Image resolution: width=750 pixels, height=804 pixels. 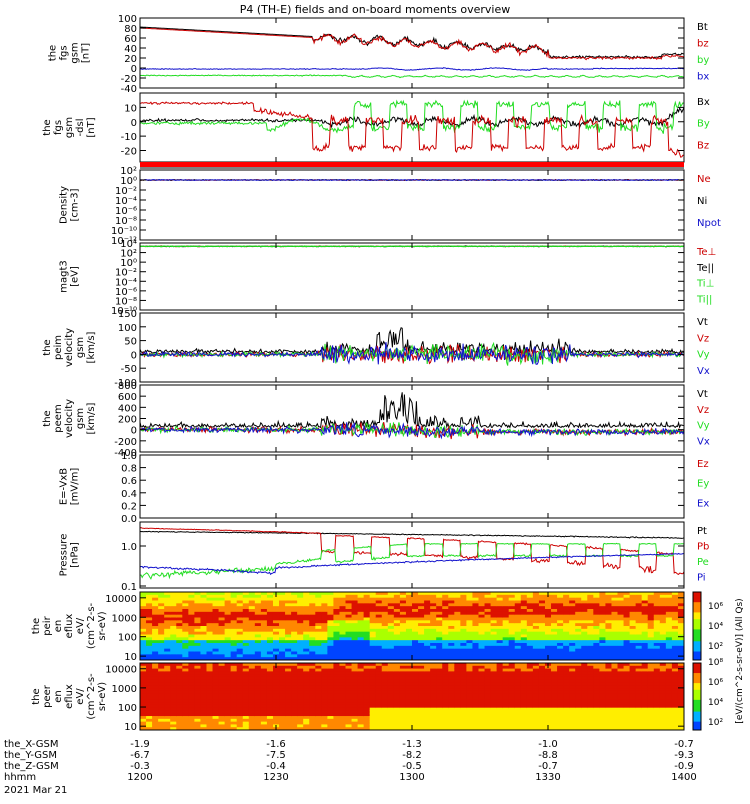 I want to click on y-axis-label: peim, so click(x=58, y=347).